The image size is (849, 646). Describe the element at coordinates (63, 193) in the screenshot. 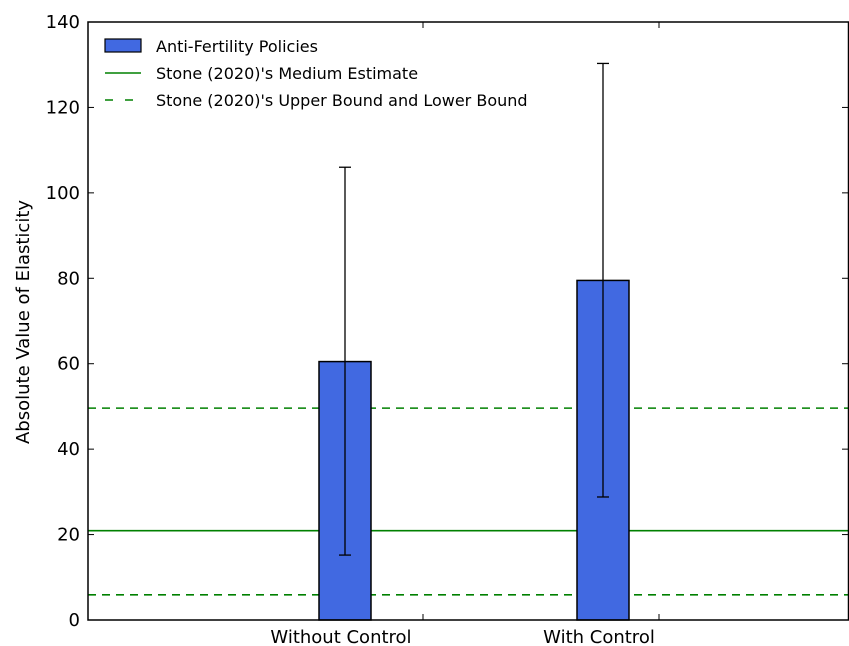

I see `y-tick-label-100: 100` at that location.